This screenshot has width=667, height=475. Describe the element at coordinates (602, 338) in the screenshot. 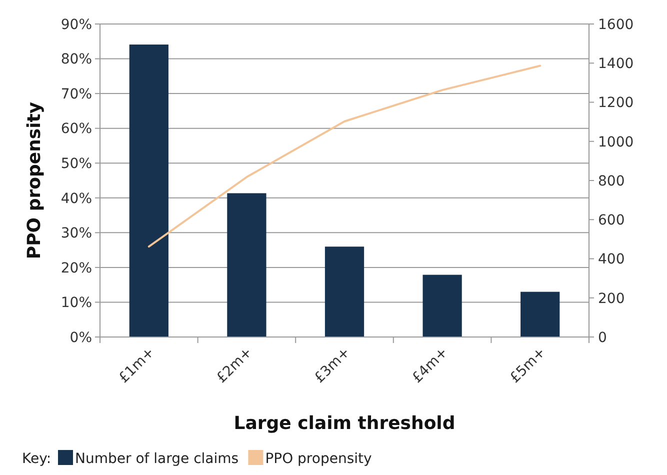

I see `y2-tick-label: 0` at that location.